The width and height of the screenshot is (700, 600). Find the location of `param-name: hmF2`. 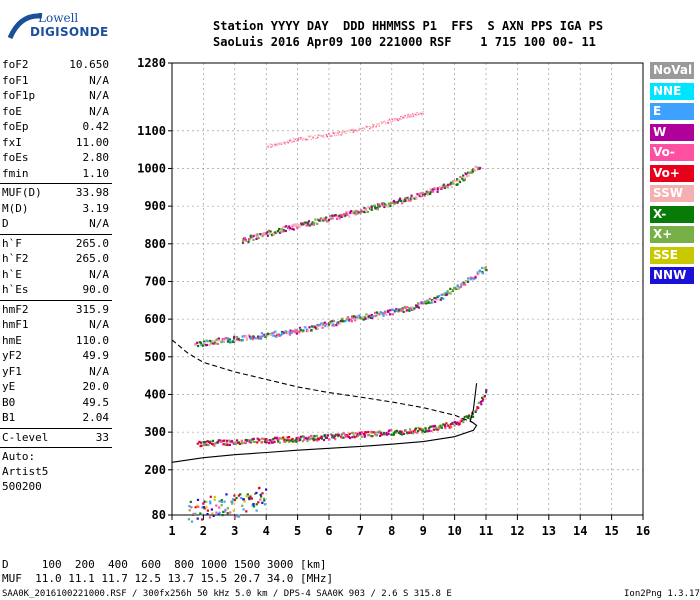

param-name: hmF2 is located at coordinates (15, 309).